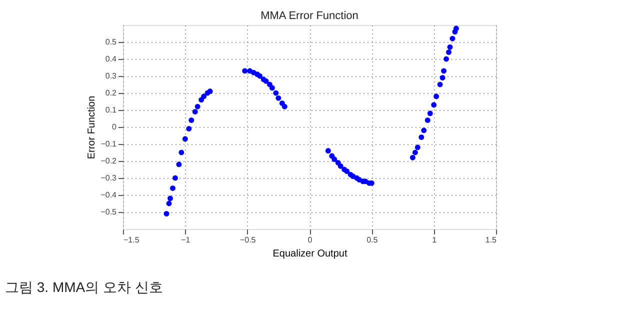 The width and height of the screenshot is (619, 323). Describe the element at coordinates (310, 240) in the screenshot. I see `x-tick-label: 0` at that location.